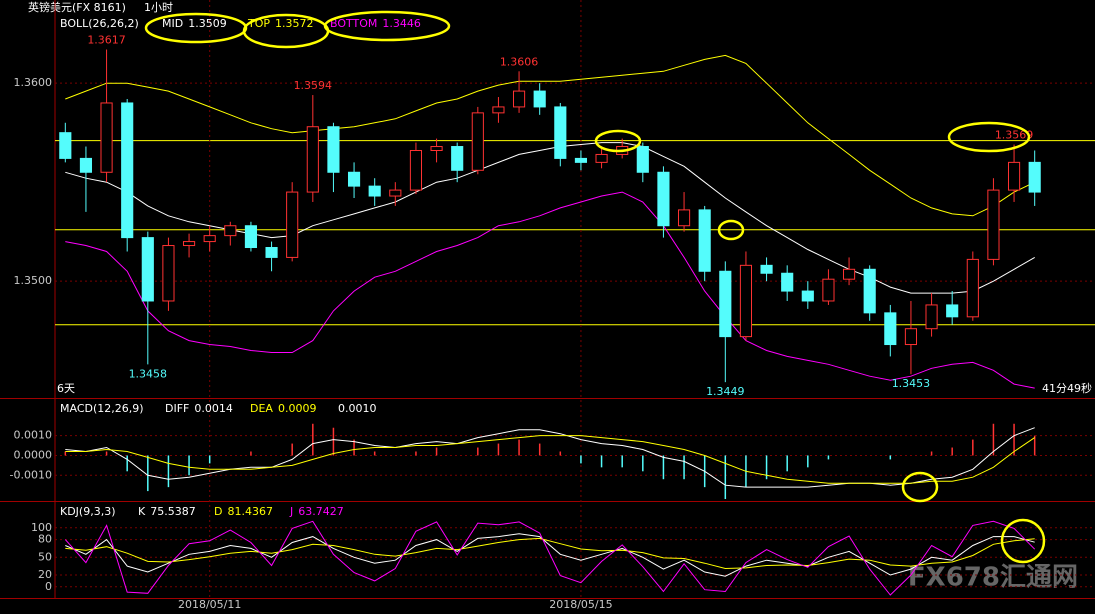  I want to click on y-tick-label: 50, so click(45, 556).